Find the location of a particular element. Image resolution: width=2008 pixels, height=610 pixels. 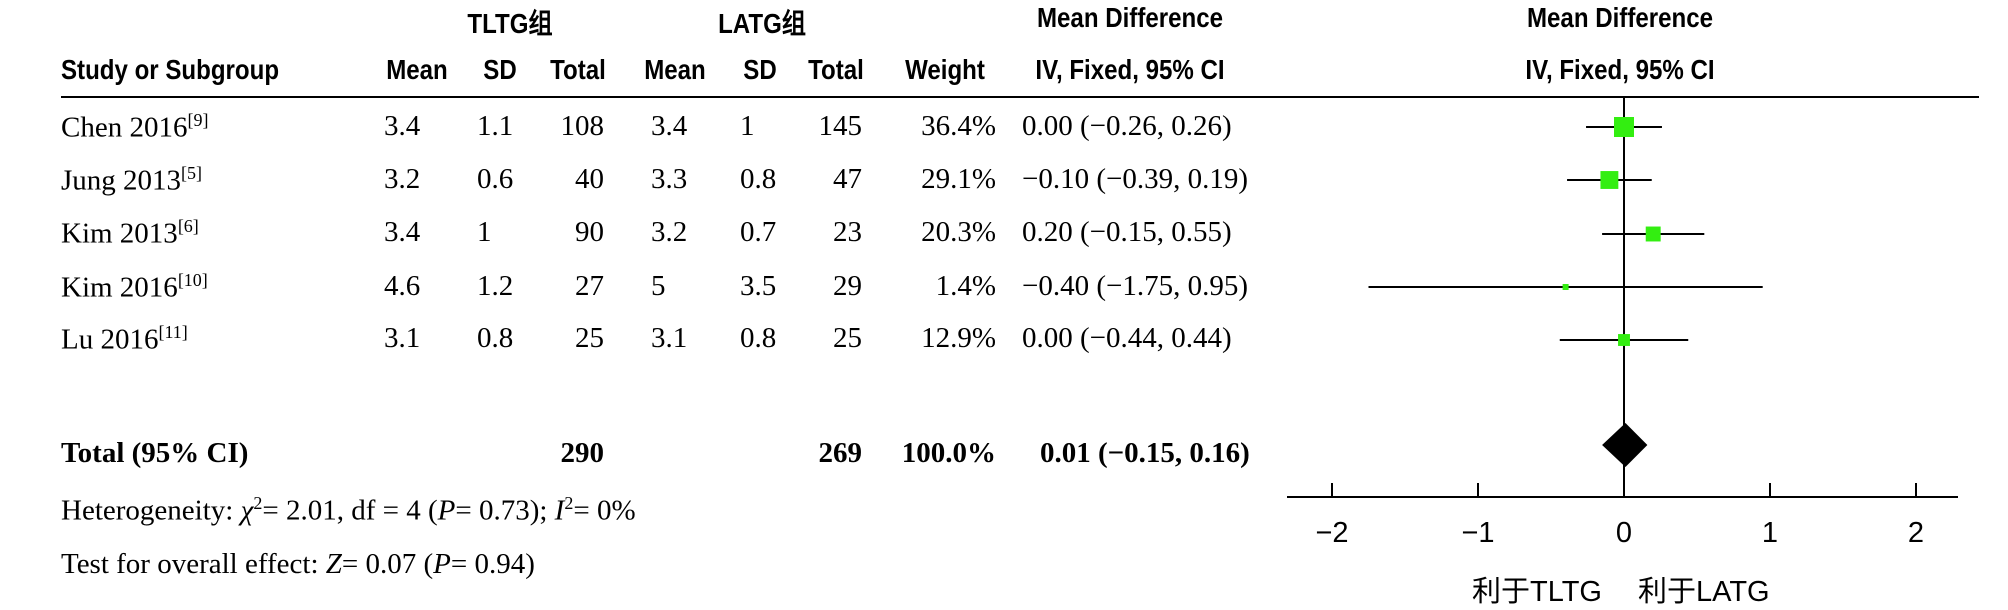

latg-mean: 3.2 is located at coordinates (669, 232).